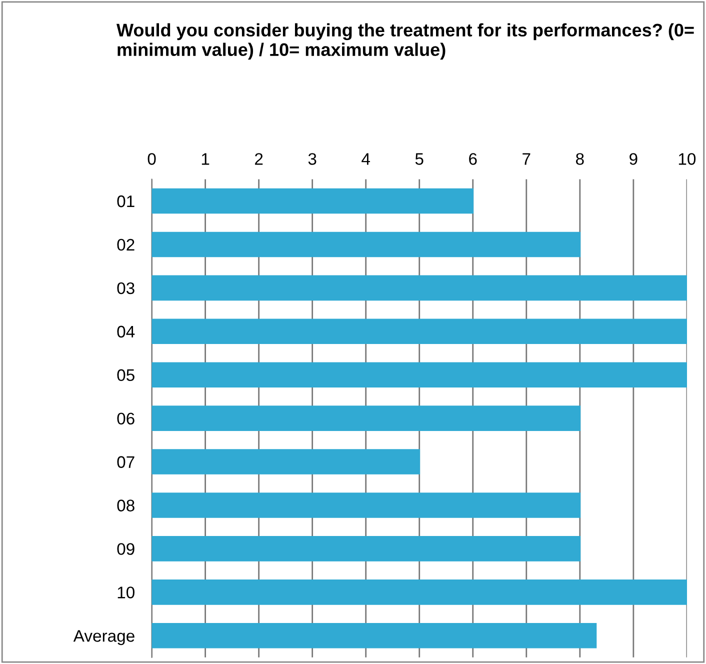 This screenshot has height=664, width=706. I want to click on x-tick-label: 0, so click(152, 159).